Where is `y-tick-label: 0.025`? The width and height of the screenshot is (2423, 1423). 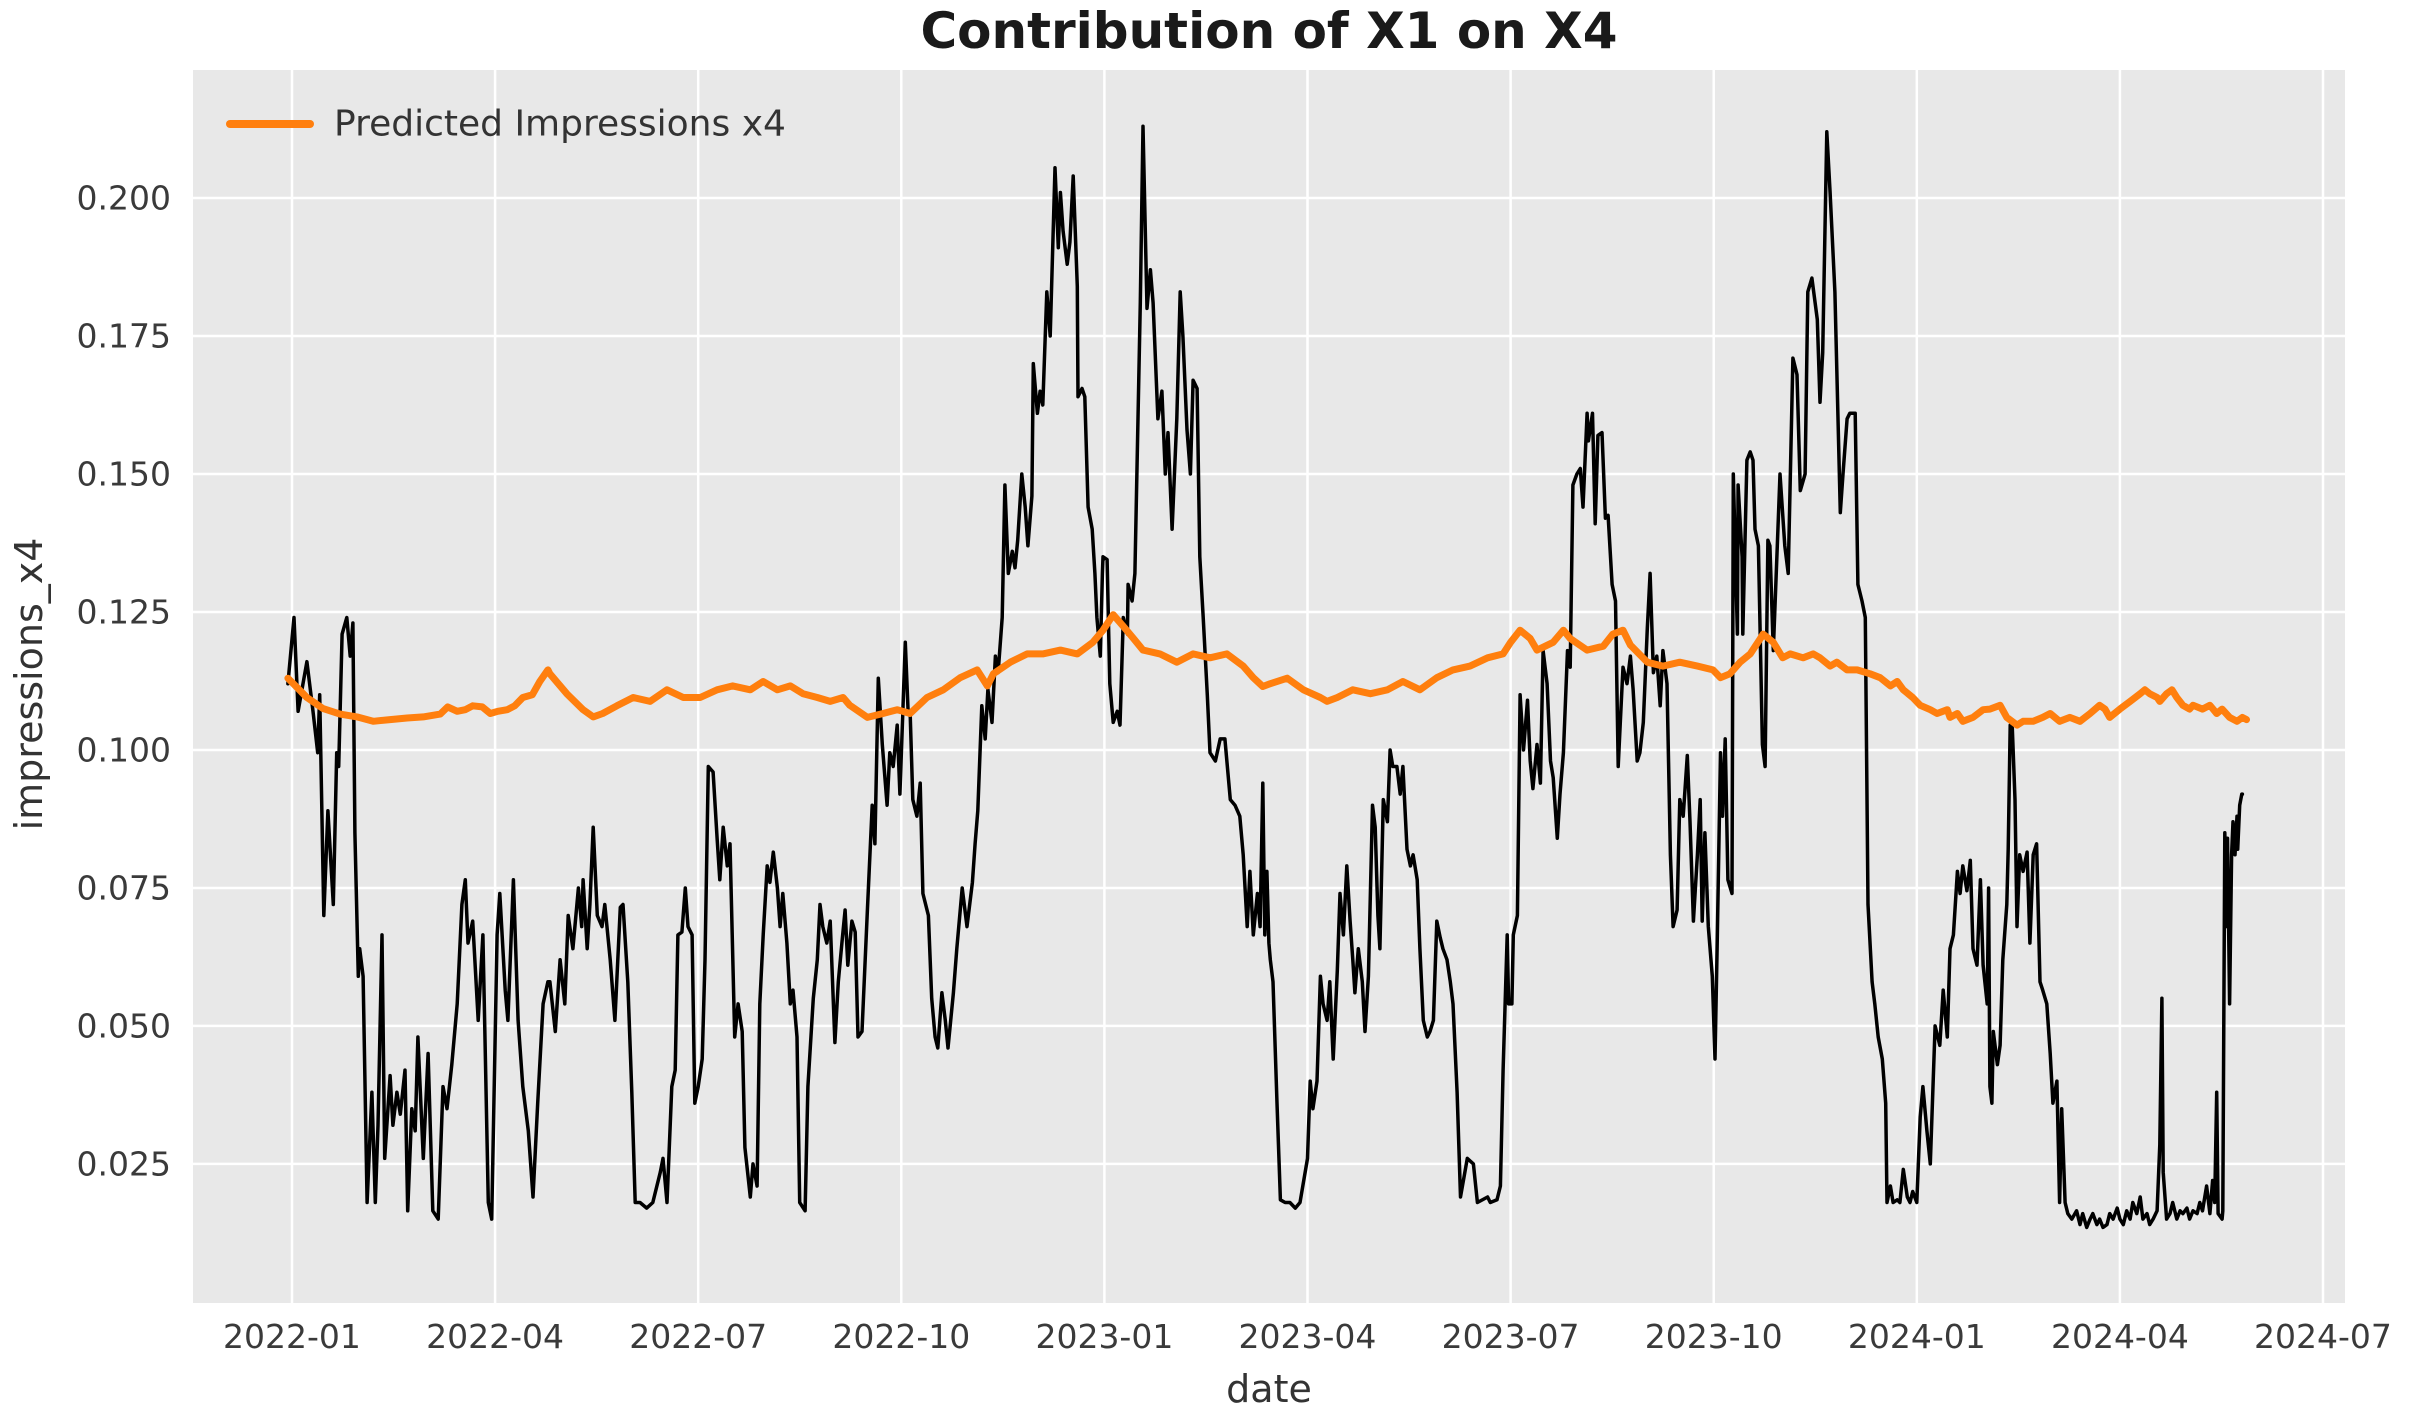 y-tick-label: 0.025 is located at coordinates (124, 1163).